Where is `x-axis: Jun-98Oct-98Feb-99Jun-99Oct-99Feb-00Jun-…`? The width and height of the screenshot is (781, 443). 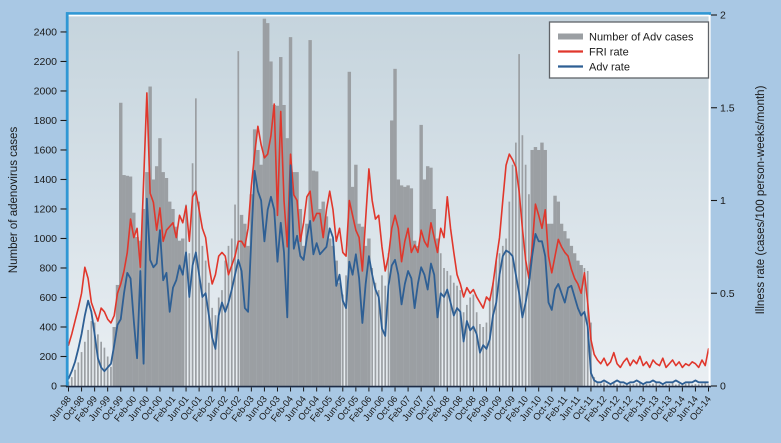
x-axis: Jun-98Oct-98Feb-99Jun-99Oct-99Feb-00Jun-… is located at coordinates (380, 405).